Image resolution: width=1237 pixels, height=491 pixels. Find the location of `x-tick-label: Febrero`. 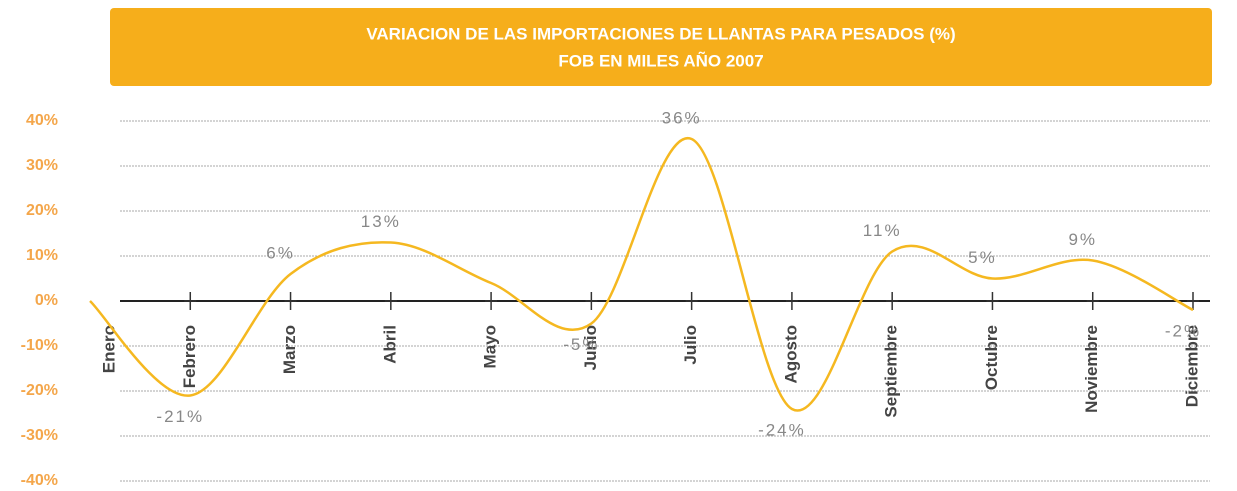

x-tick-label: Febrero is located at coordinates (189, 356).